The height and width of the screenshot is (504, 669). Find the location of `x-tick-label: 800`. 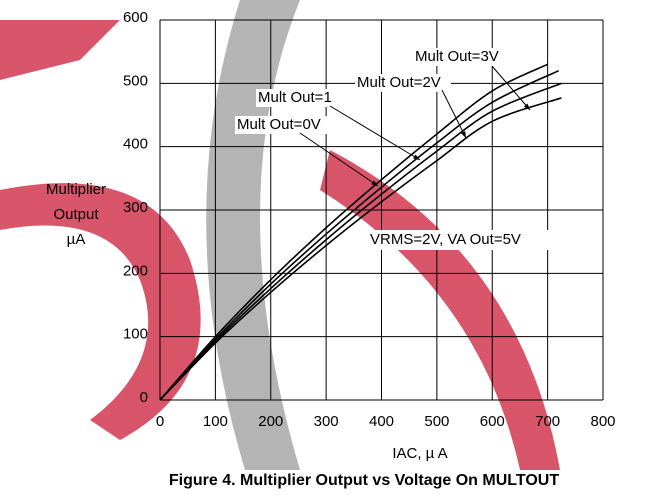

x-tick-label: 800 is located at coordinates (602, 421).